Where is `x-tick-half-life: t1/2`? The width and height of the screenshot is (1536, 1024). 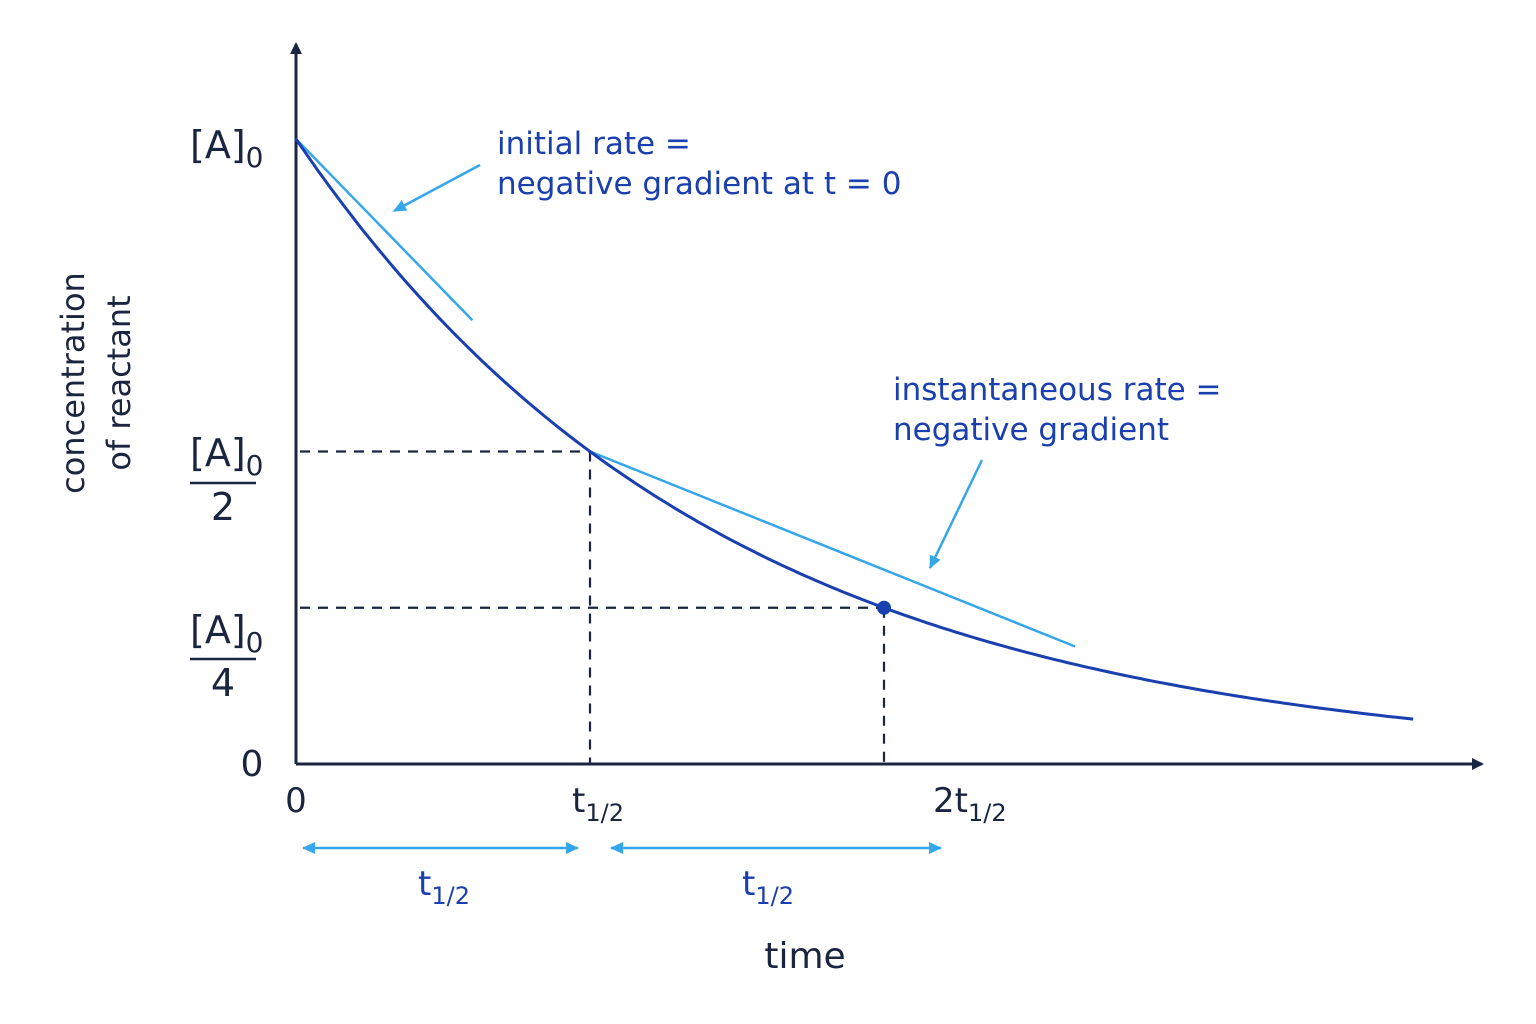 x-tick-half-life: t1/2 is located at coordinates (598, 804).